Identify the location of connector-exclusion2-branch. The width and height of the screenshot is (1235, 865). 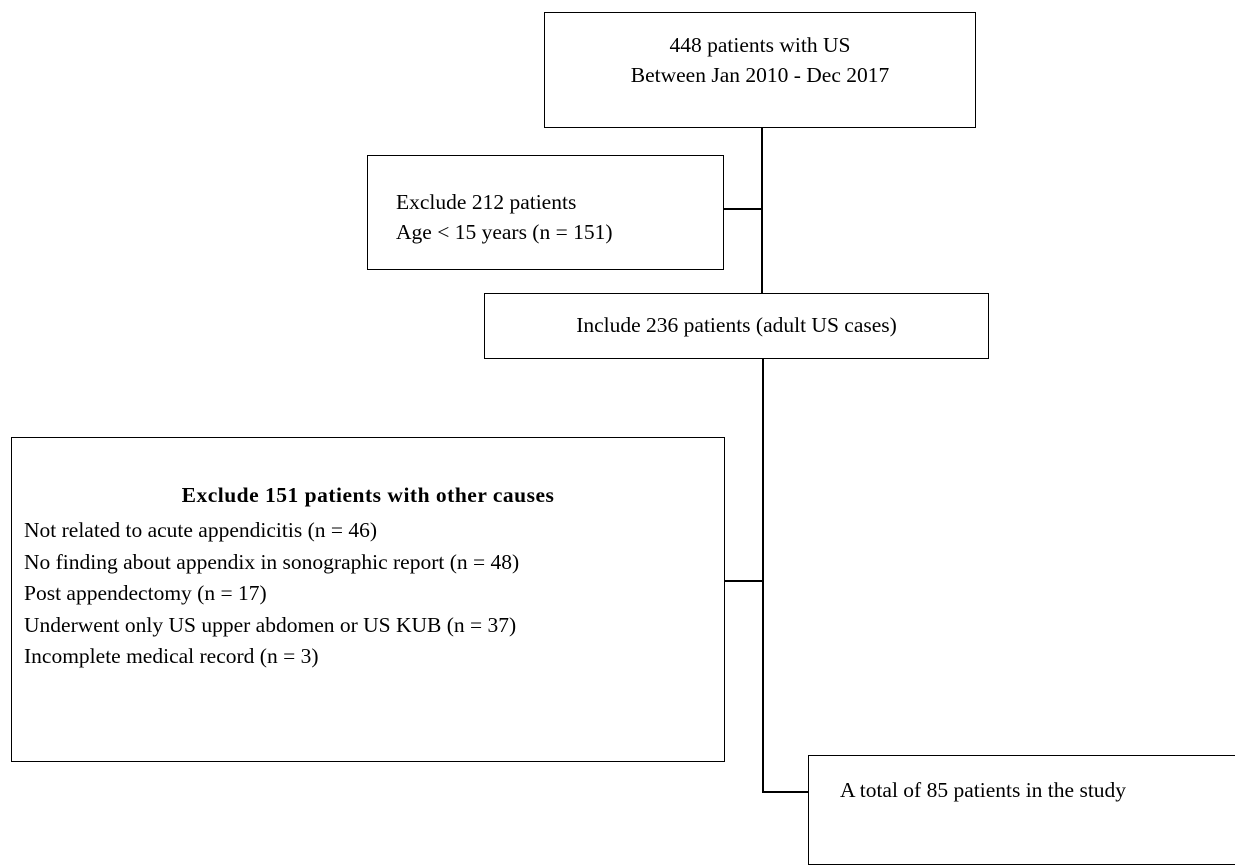
(744, 581).